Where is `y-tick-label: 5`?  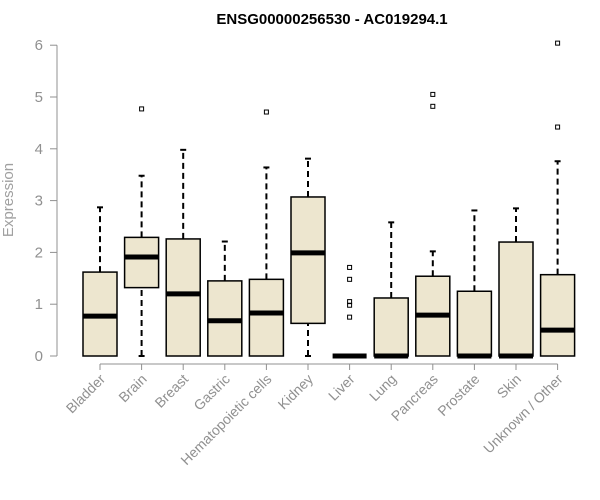
y-tick-label: 5 is located at coordinates (39, 97).